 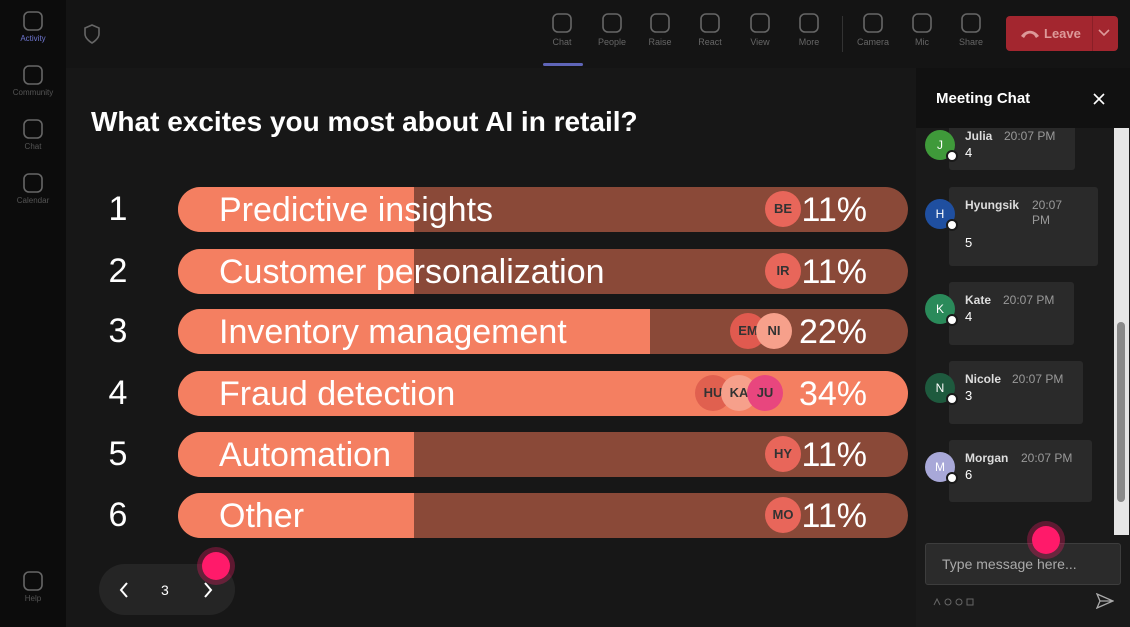 I want to click on toolbar-button: Camera, so click(x=873, y=29).